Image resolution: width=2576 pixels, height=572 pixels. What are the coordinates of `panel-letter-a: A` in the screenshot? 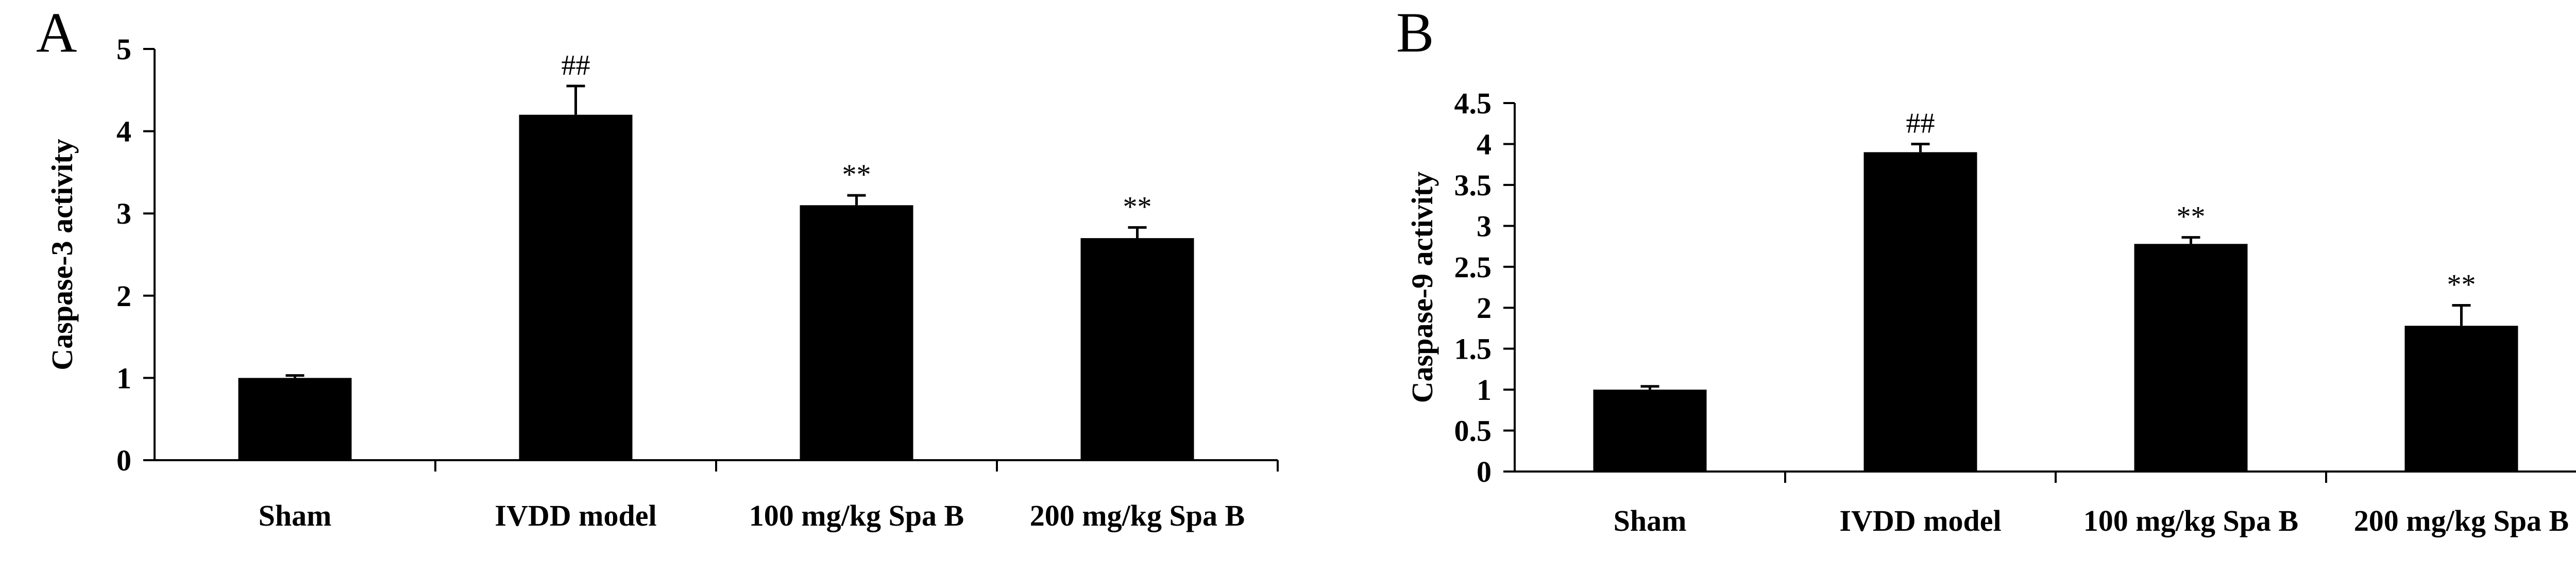 It's located at (56, 32).